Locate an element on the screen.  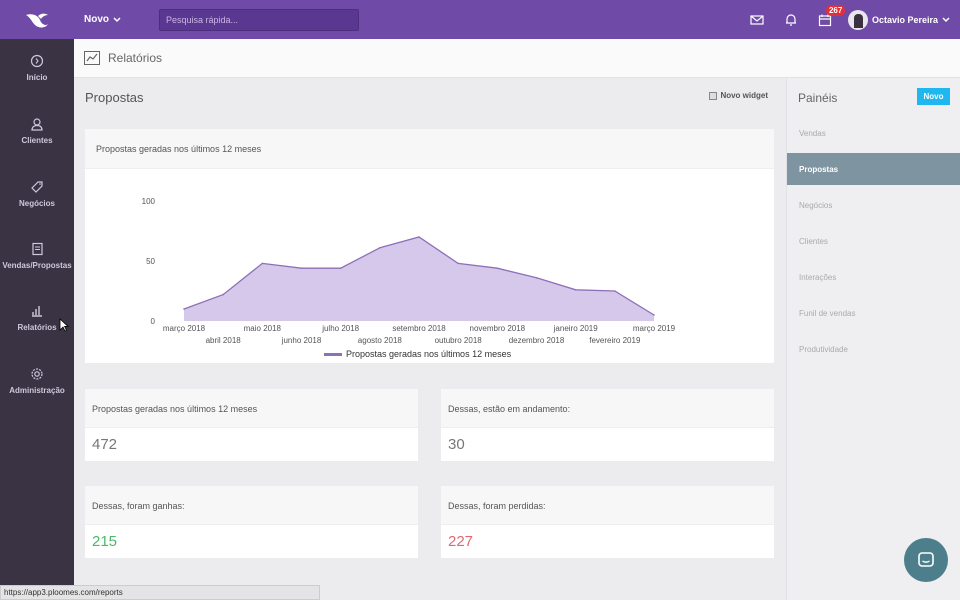
notifications-button is located at coordinates (791, 19).